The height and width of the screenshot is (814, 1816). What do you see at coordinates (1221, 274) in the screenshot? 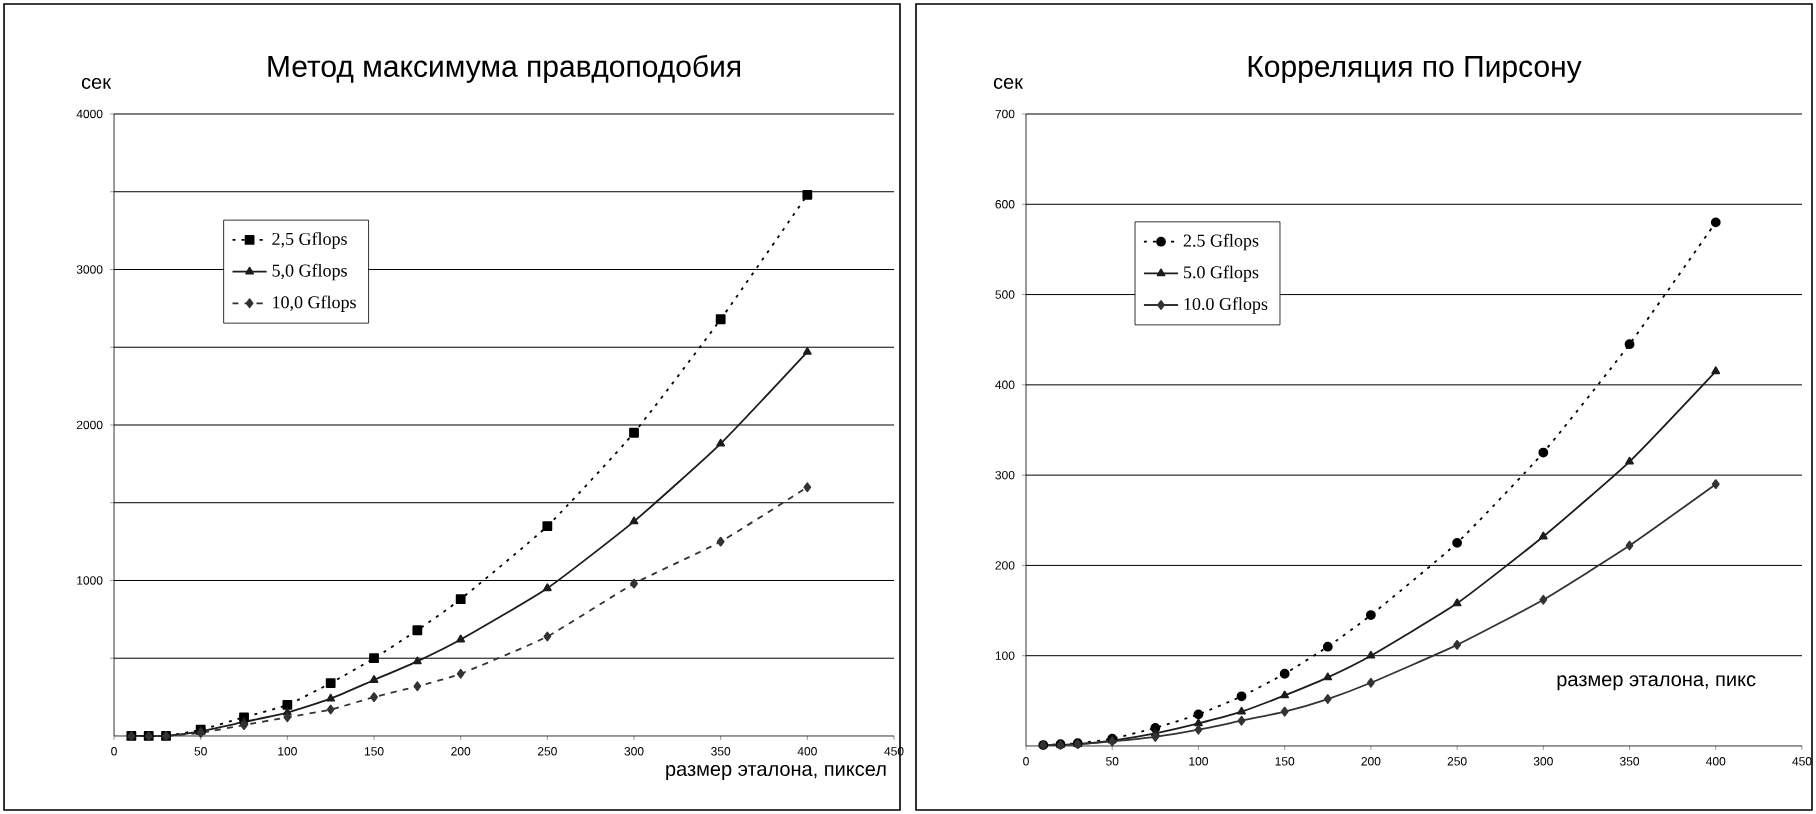
I see `legend-label: 5.0 Gflops` at bounding box center [1221, 274].